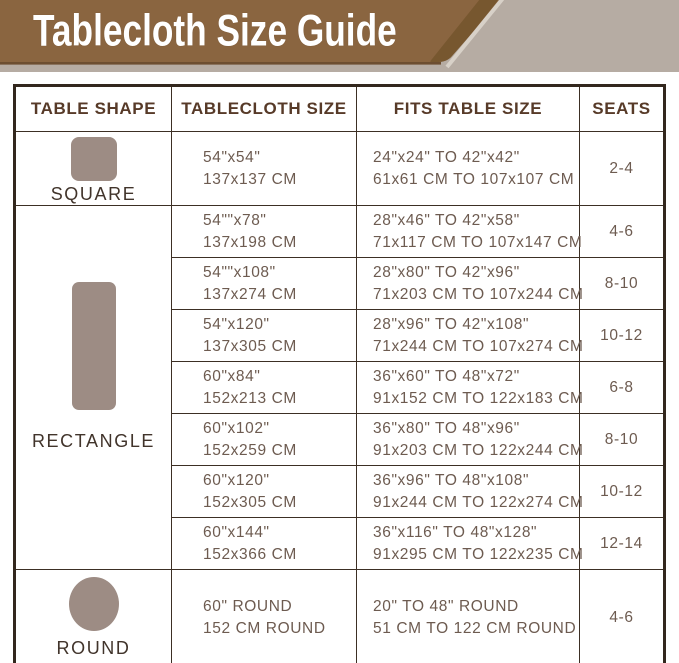 This screenshot has width=679, height=663. I want to click on fits-cm: 91x244 CM TO 122x274 CM, so click(478, 502).